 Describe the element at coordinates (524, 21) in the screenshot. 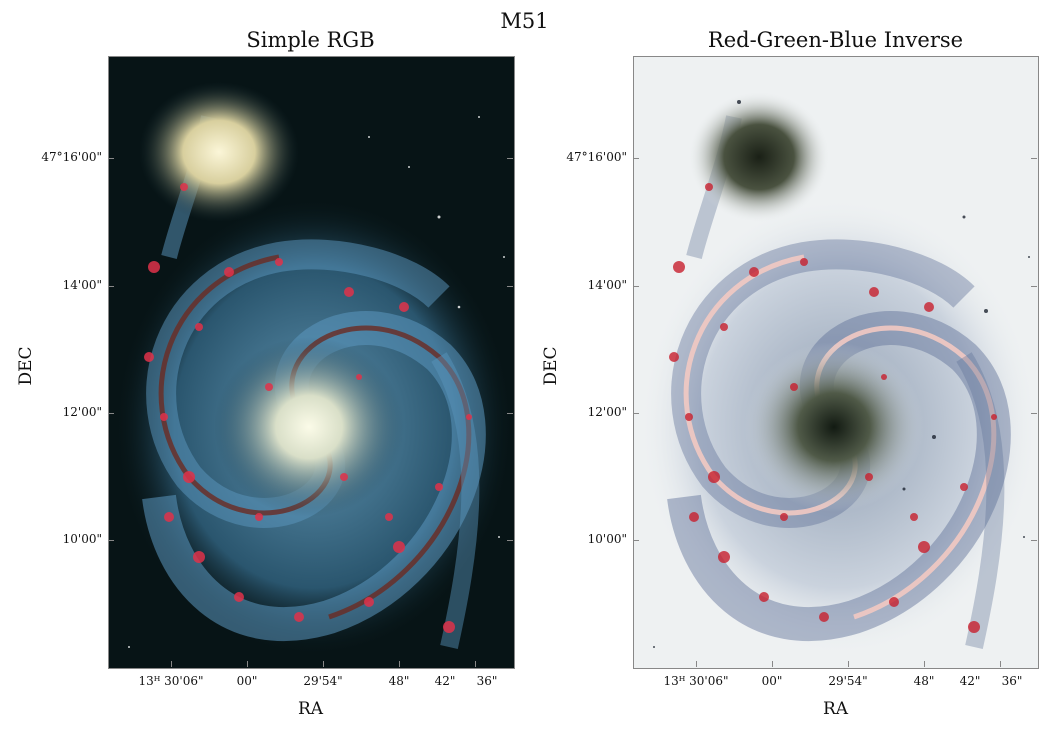

I see `figure-title: M51` at that location.